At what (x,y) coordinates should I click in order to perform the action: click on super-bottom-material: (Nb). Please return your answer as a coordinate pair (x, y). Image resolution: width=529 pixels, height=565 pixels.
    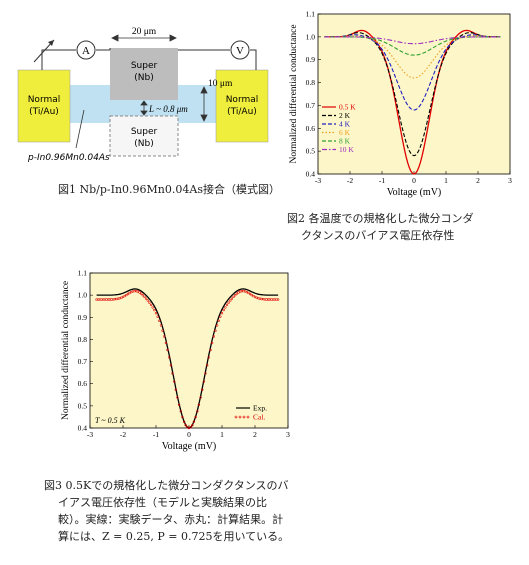
    Looking at the image, I should click on (143, 144).